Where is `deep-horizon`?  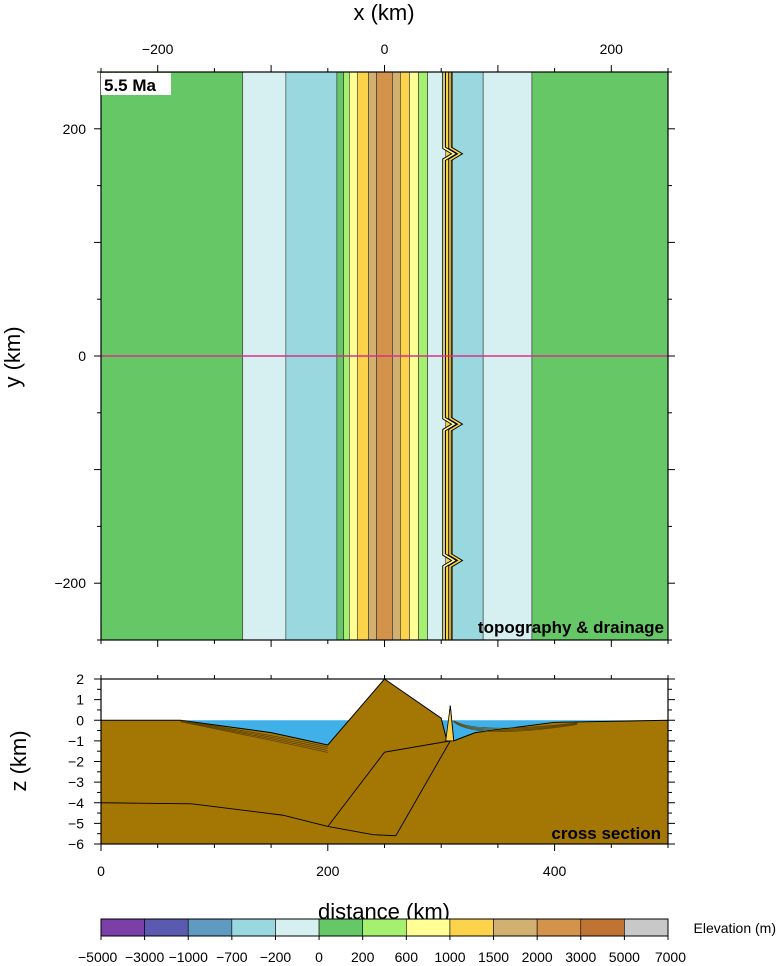 deep-horizon is located at coordinates (248, 819).